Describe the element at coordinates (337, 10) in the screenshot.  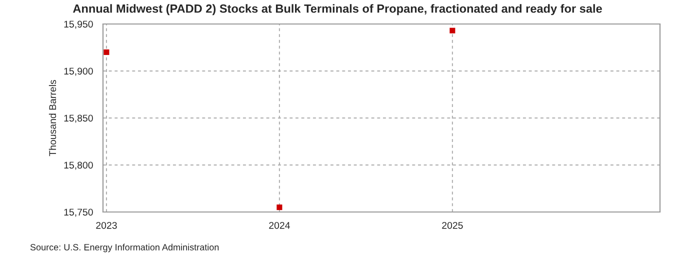
I see `chart-title: Annual Midwest (PADD 2) Stocks at Bulk Terminals of Propane, fractionated and ready for sale` at that location.